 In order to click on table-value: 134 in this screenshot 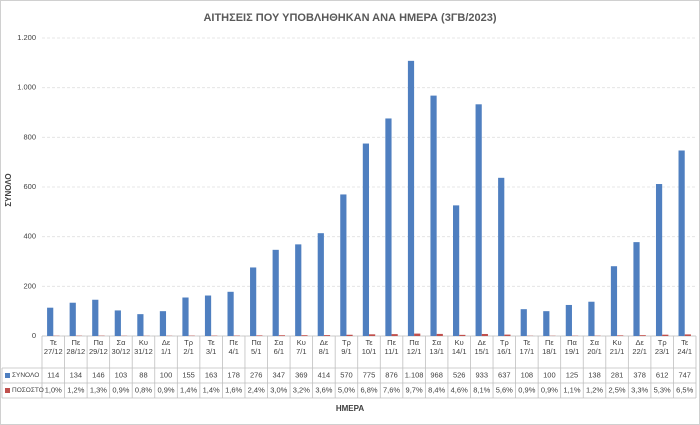, I will do `click(76, 374)`.